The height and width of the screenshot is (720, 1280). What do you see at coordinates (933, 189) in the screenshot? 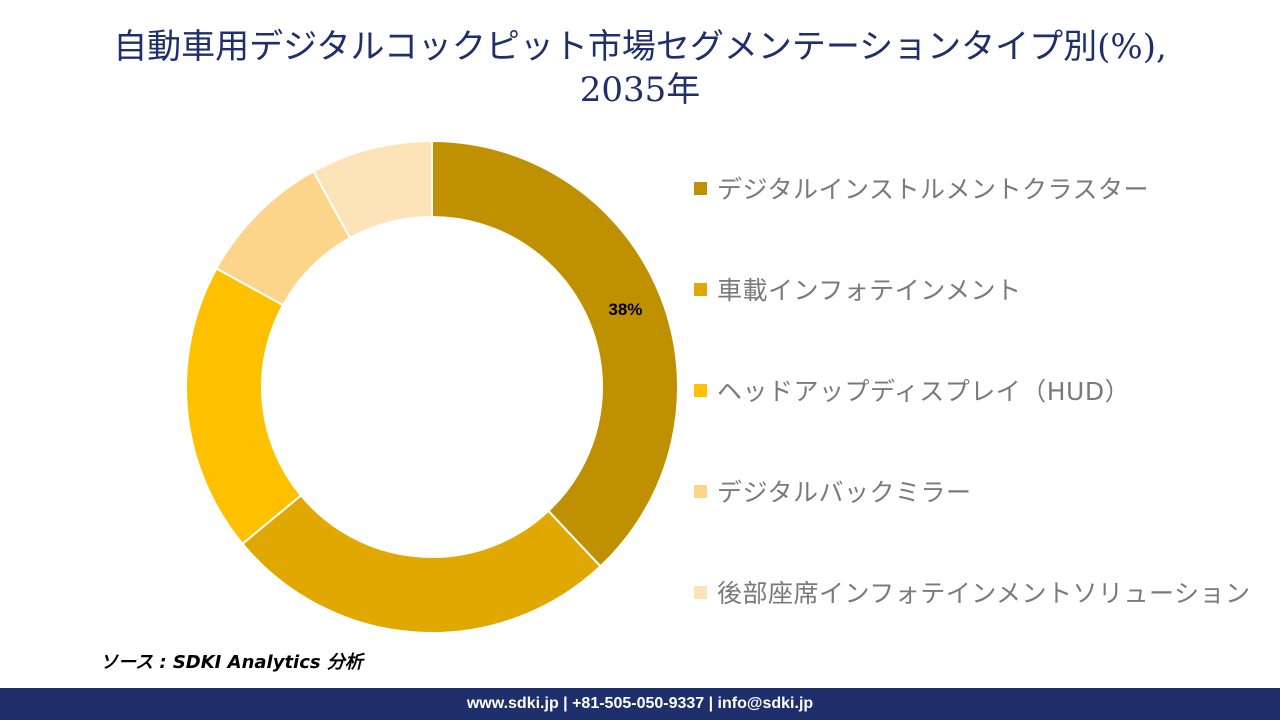
I see `legend-label: デジタルインストルメントクラスター` at bounding box center [933, 189].